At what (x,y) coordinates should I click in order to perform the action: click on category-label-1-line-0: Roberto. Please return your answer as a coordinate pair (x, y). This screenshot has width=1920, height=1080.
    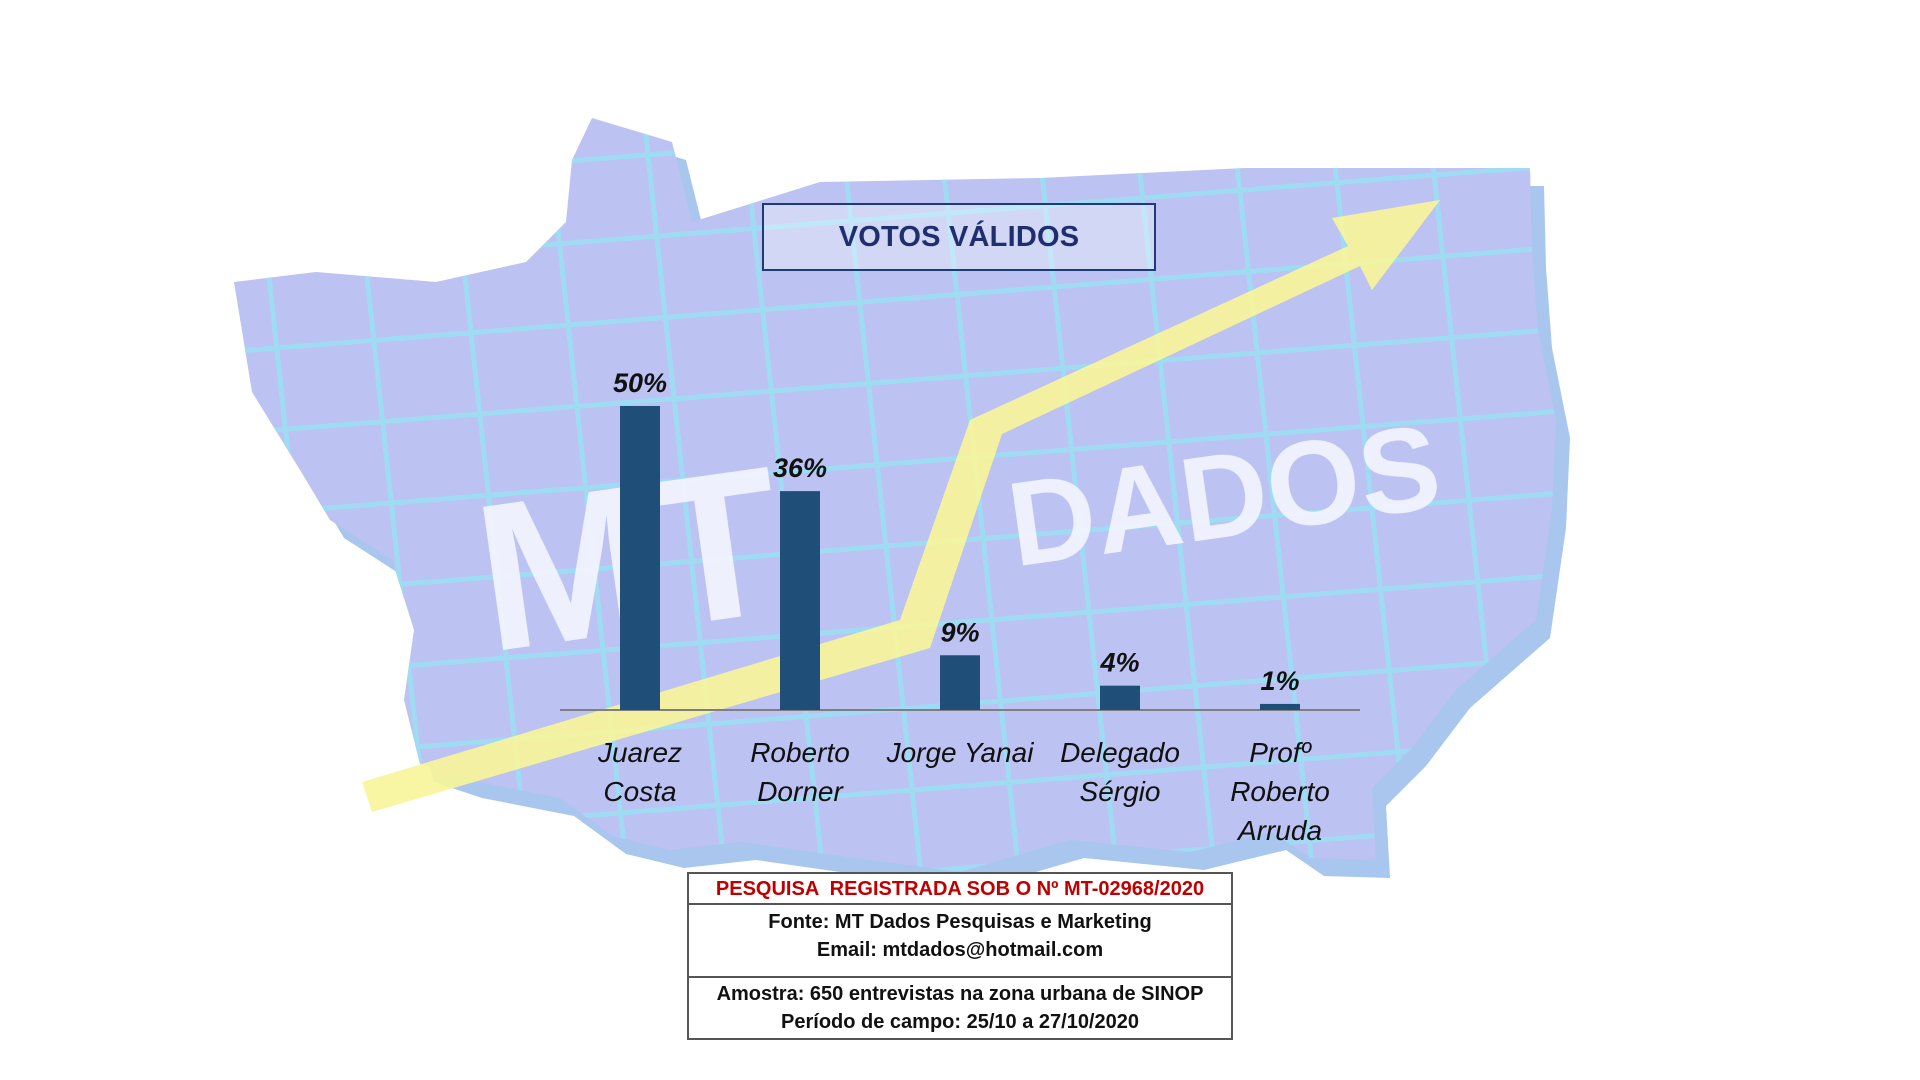
    Looking at the image, I should click on (800, 752).